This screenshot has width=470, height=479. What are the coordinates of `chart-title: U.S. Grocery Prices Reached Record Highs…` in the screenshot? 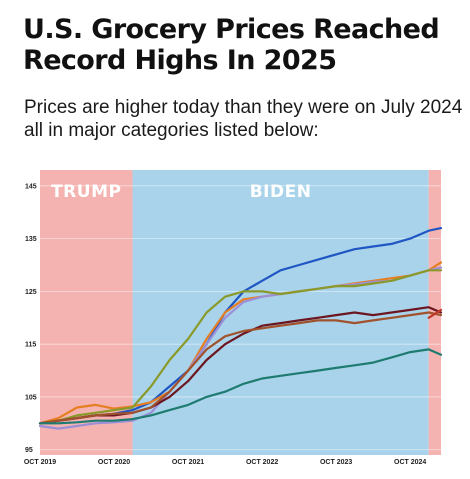 It's located at (231, 45).